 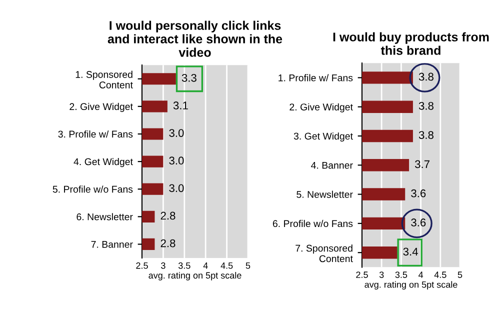 What do you see at coordinates (95, 134) in the screenshot?
I see `y-tick-label: 3. Profile w/ Fans` at bounding box center [95, 134].